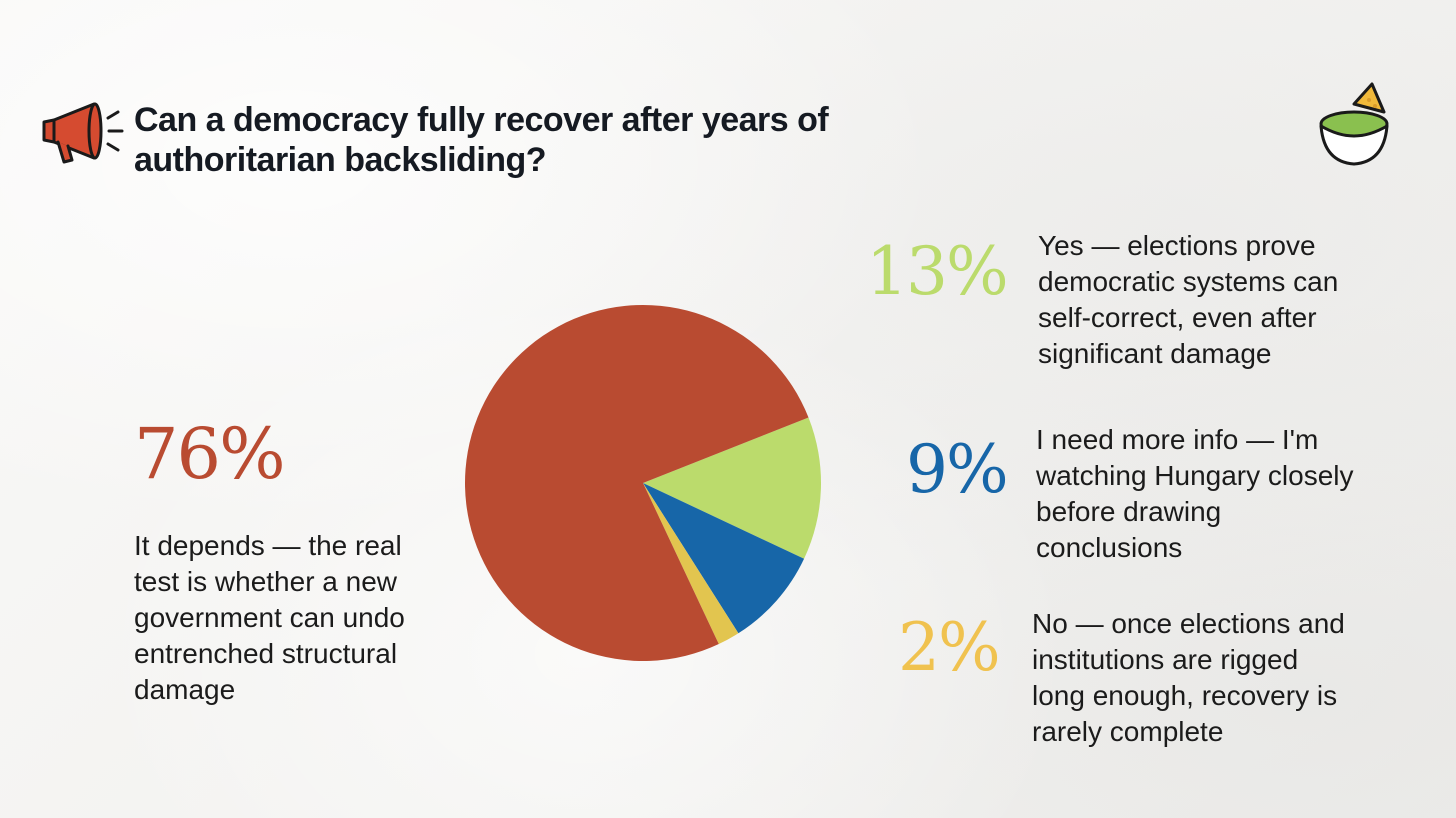 The width and height of the screenshot is (1456, 818). I want to click on guacamole-bowl-icon, so click(1354, 124).